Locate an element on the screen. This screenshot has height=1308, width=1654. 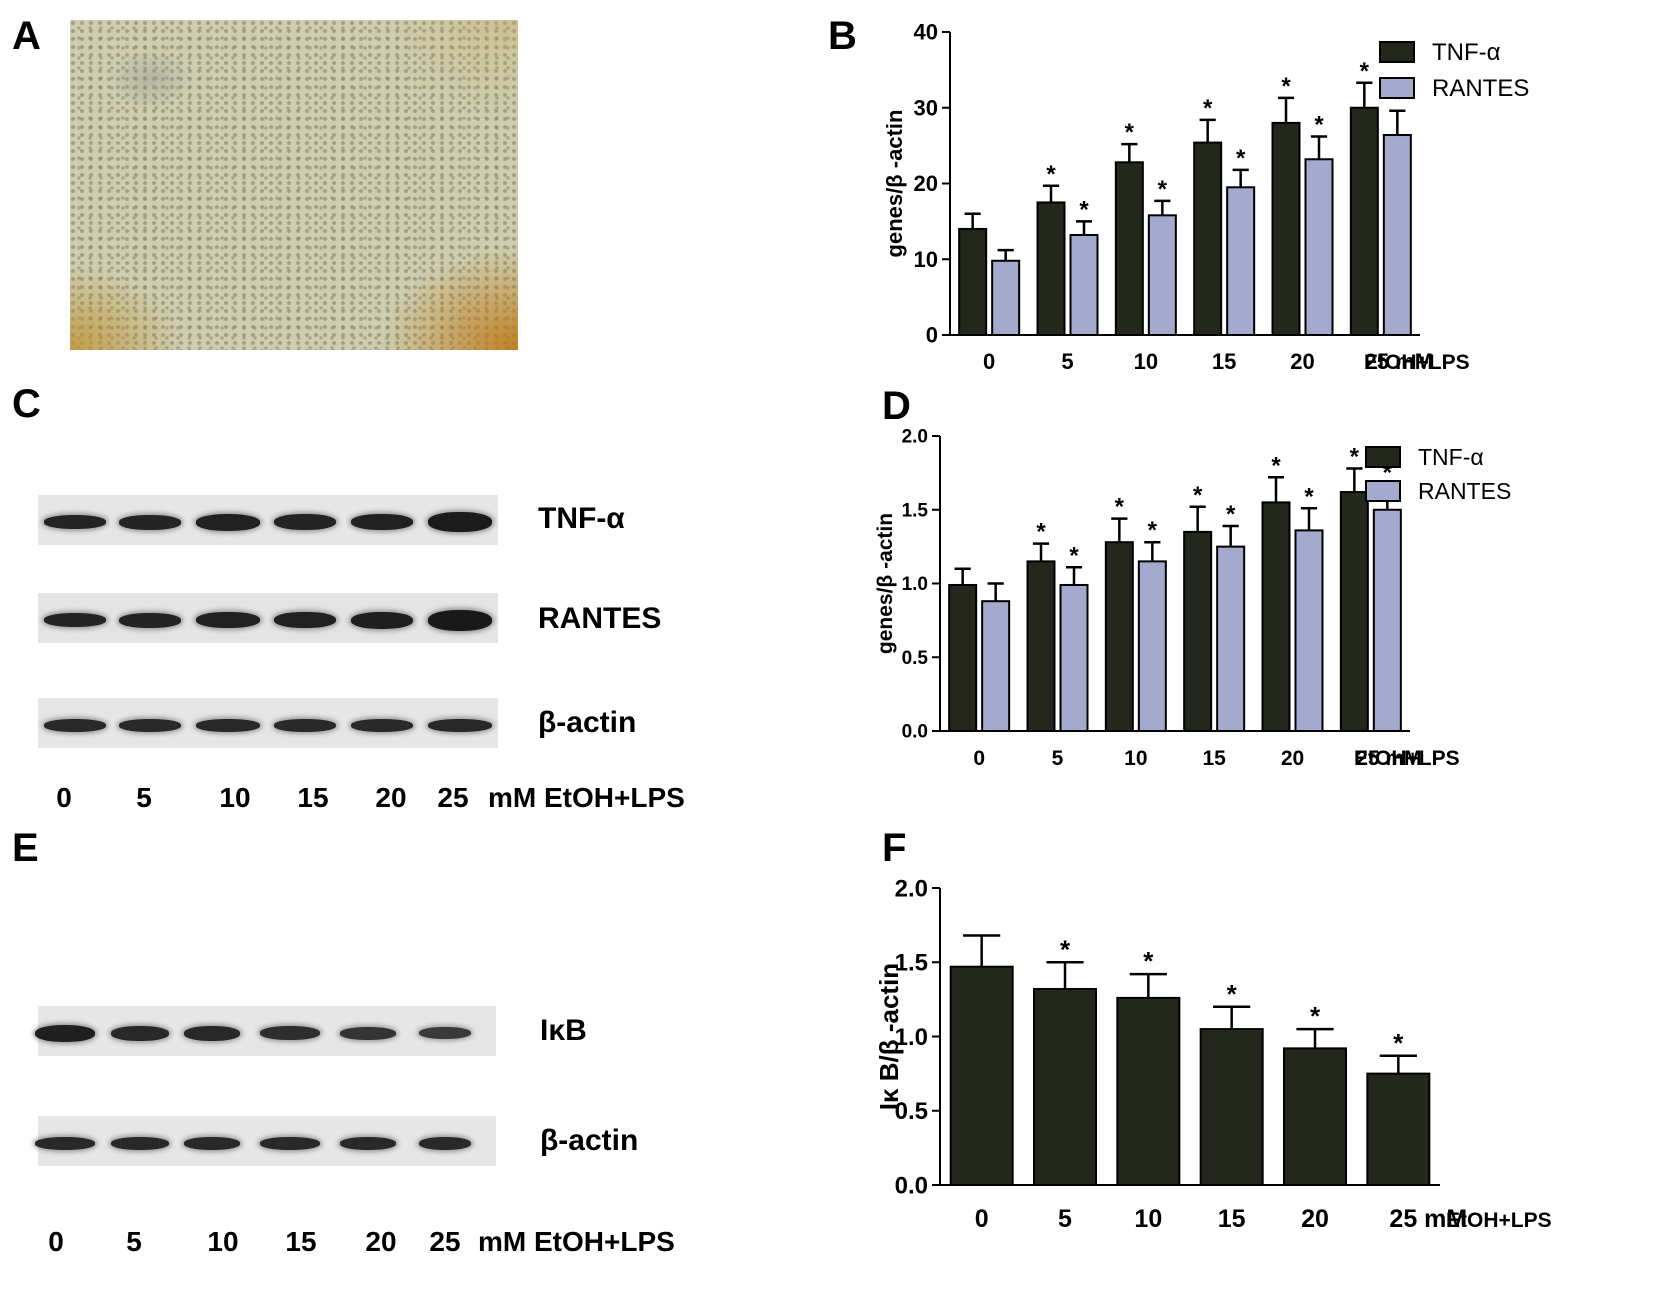
blot-row-label-tnf: TNF-α is located at coordinates (581, 518).